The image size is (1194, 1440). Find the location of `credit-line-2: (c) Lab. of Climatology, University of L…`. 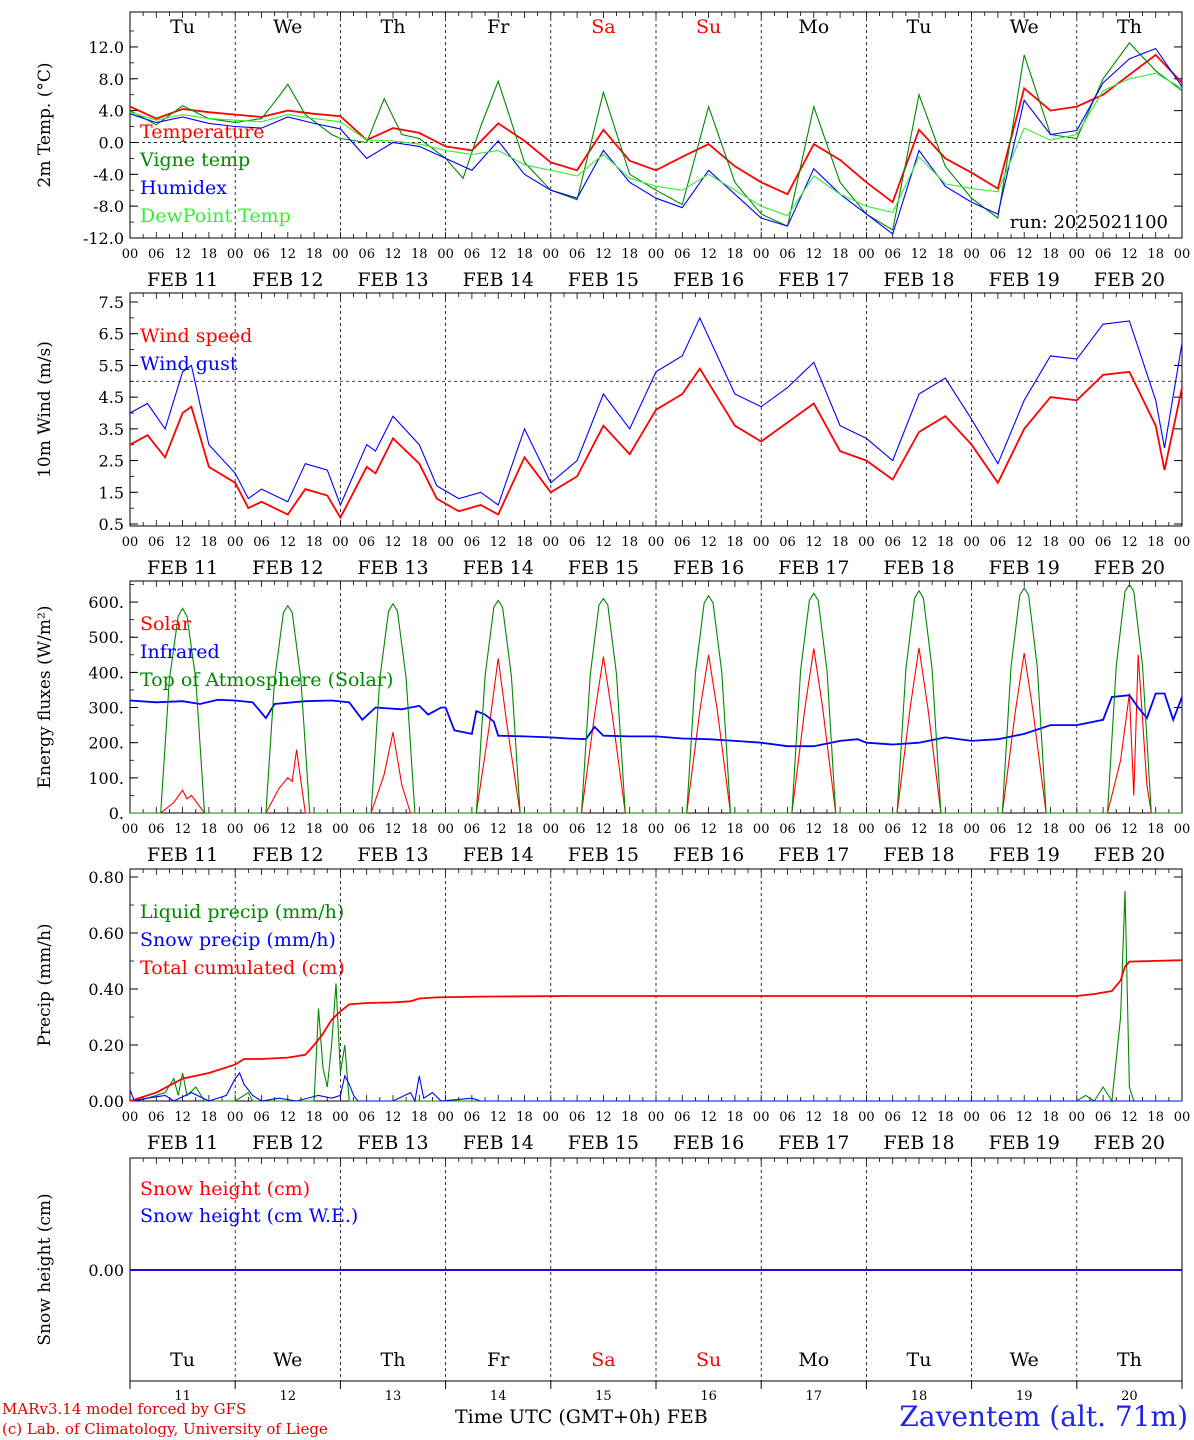

credit-line-2: (c) Lab. of Climatology, University of L… is located at coordinates (165, 1429).